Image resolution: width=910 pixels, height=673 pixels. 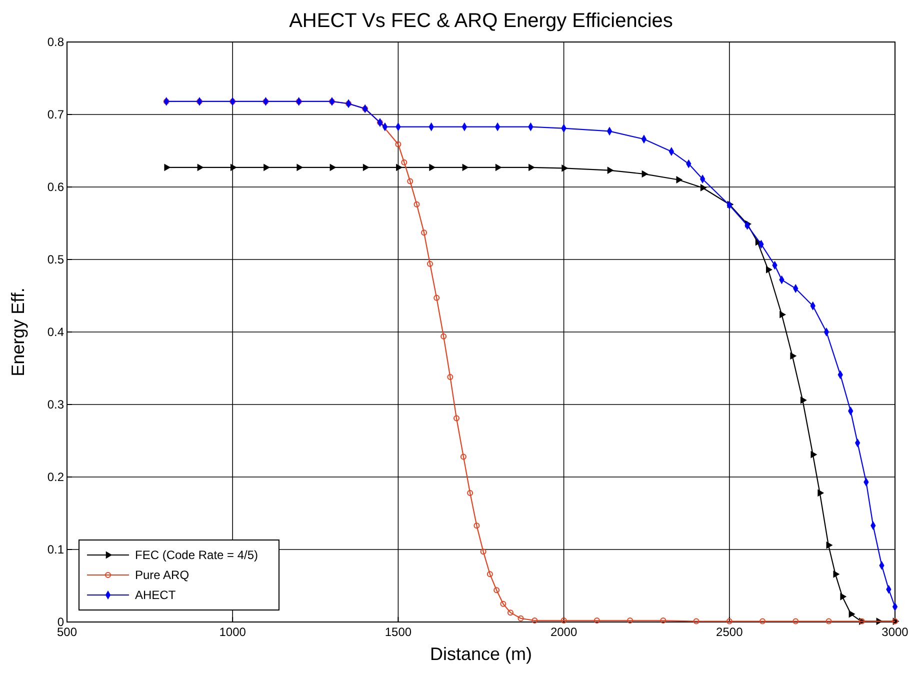 I want to click on legend-label: AHECT, so click(x=155, y=595).